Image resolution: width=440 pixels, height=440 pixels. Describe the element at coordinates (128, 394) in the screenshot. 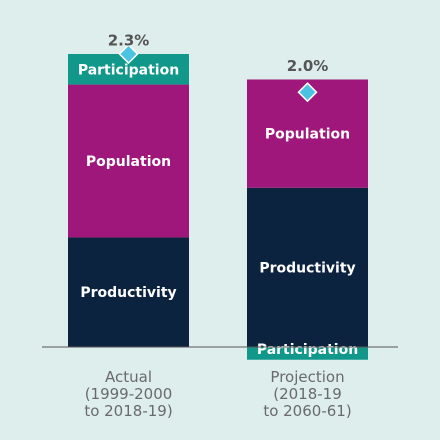

I see `x-tick-label: Actual (1999-2000 to 2018-19)` at that location.